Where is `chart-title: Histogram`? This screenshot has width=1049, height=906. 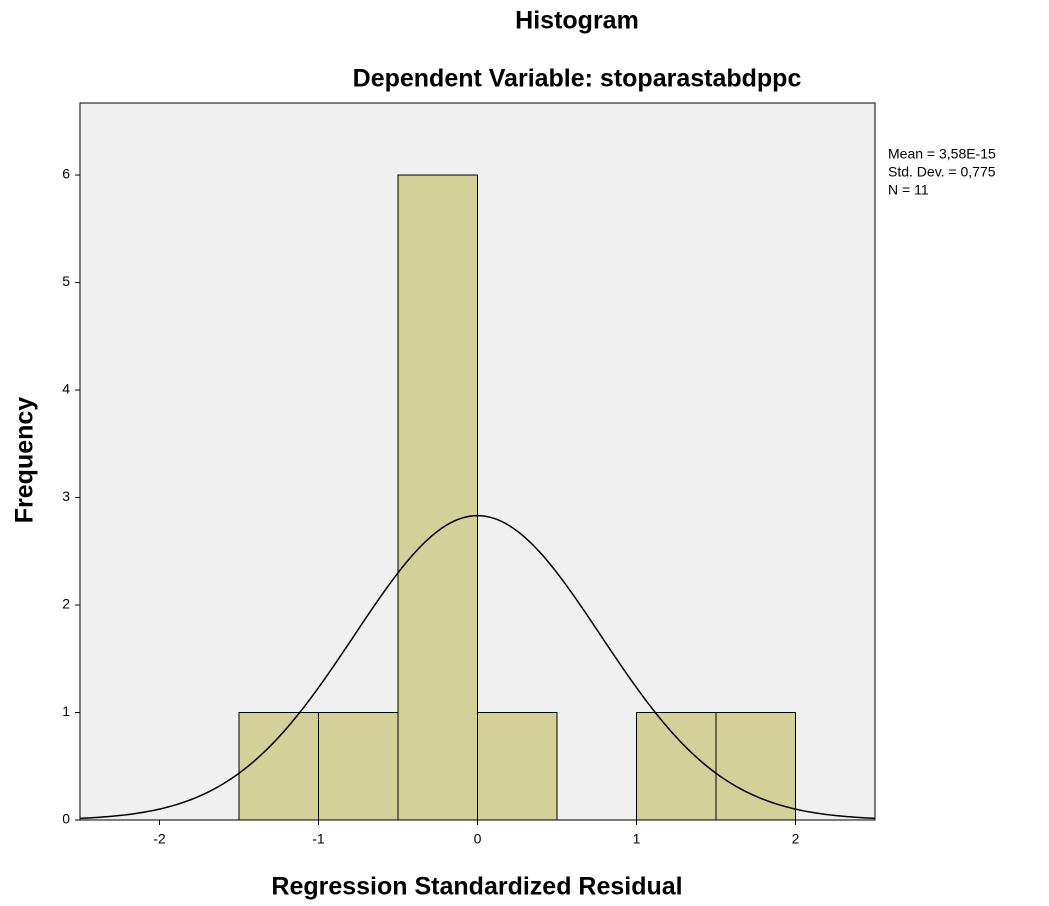 chart-title: Histogram is located at coordinates (577, 21).